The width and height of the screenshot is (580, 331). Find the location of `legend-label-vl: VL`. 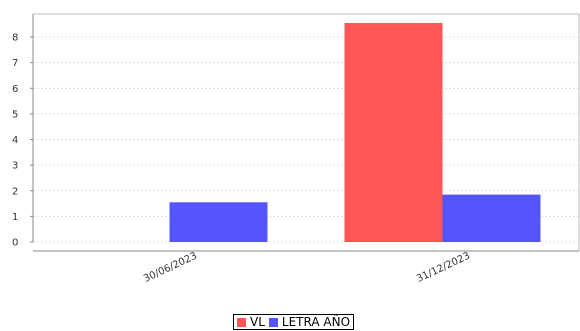

legend-label-vl: VL is located at coordinates (257, 322).